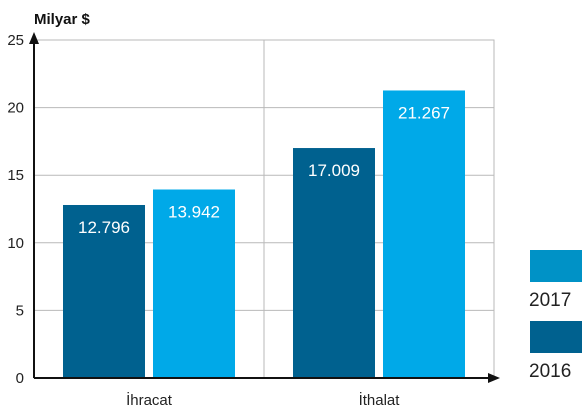  I want to click on data-label: 13.942, so click(194, 212).